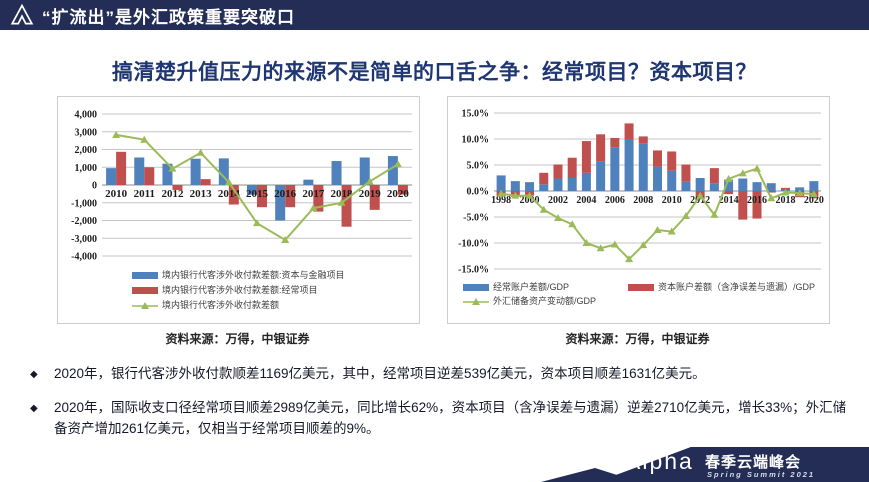  I want to click on svg-text: 2008, so click(643, 200).